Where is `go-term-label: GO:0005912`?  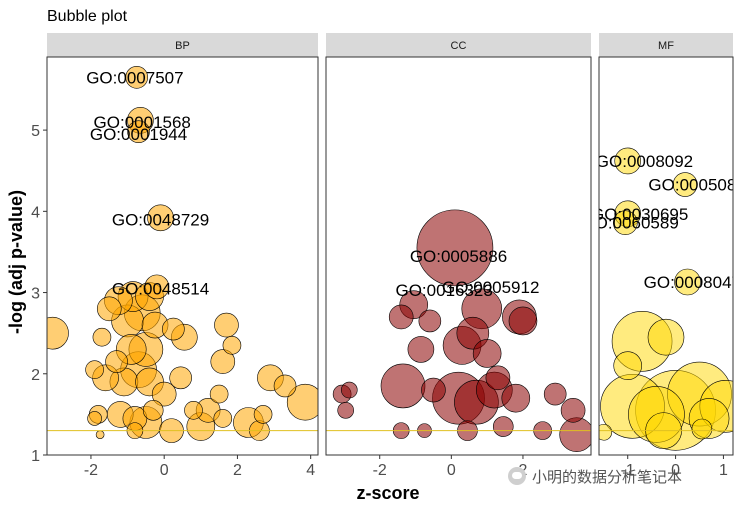
go-term-label: GO:0005912 is located at coordinates (490, 287).